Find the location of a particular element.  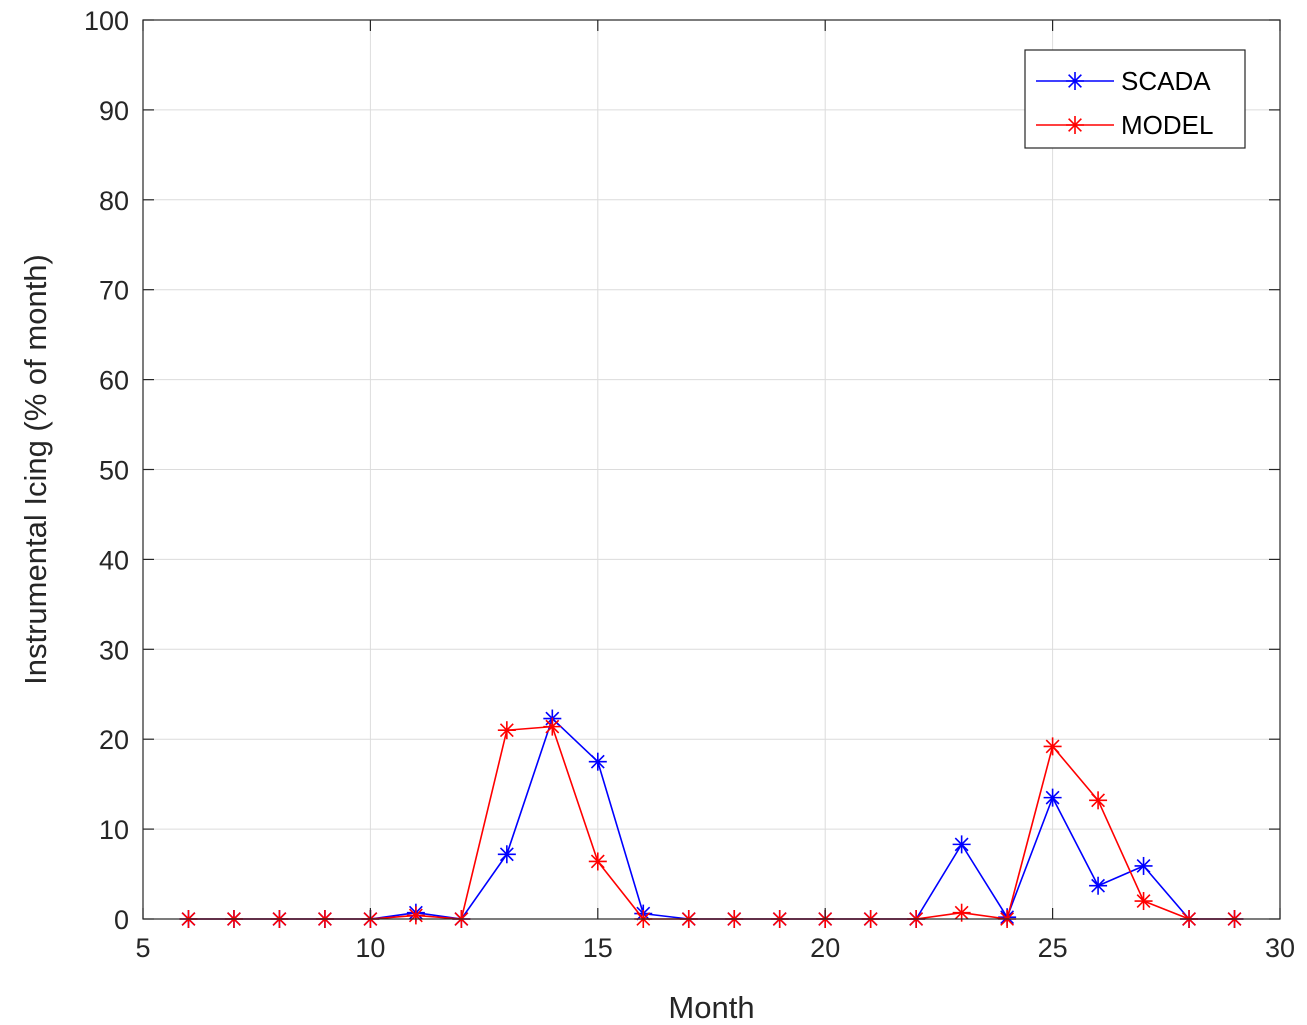

y-tick-label: 40 is located at coordinates (114, 560).